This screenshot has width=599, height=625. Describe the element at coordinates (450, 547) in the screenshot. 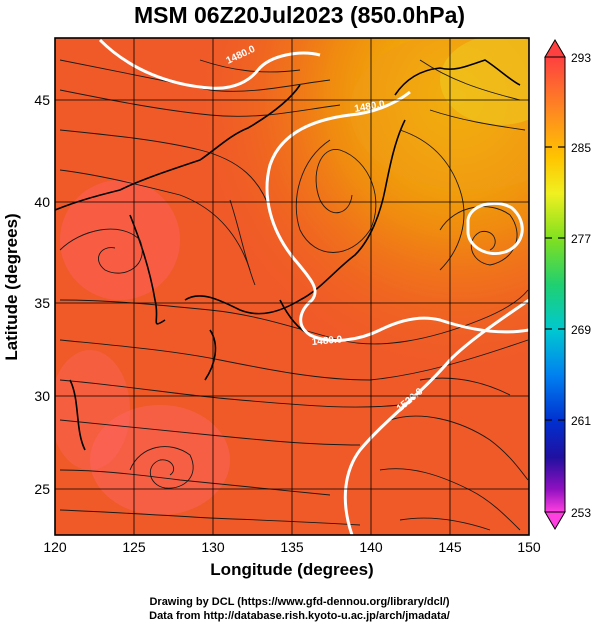

I see `x-tick-label: 145` at that location.